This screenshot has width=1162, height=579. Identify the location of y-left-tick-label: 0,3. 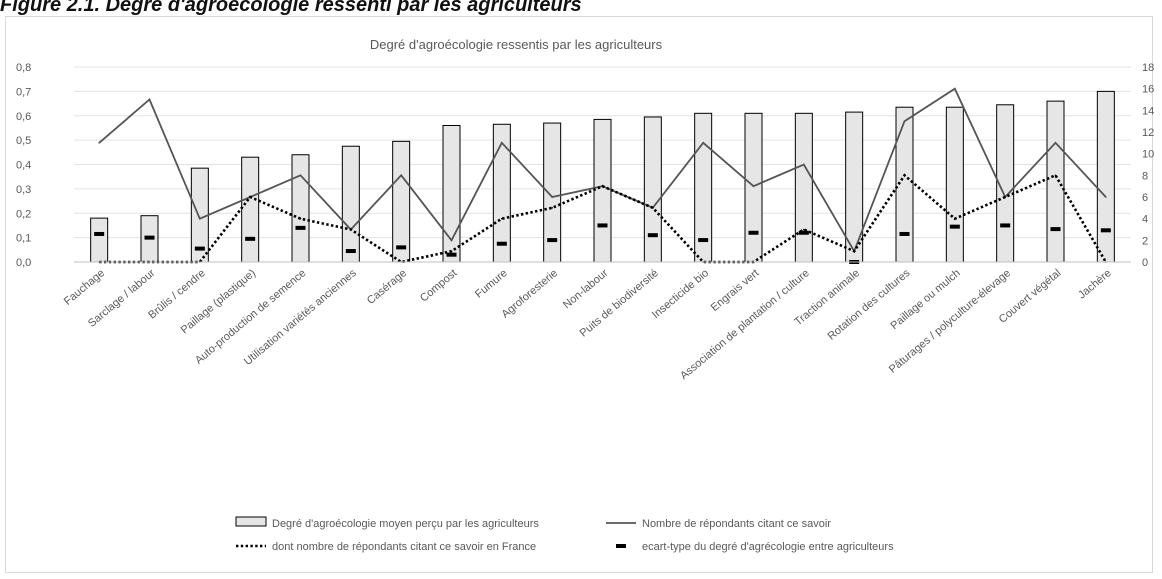
(23, 190).